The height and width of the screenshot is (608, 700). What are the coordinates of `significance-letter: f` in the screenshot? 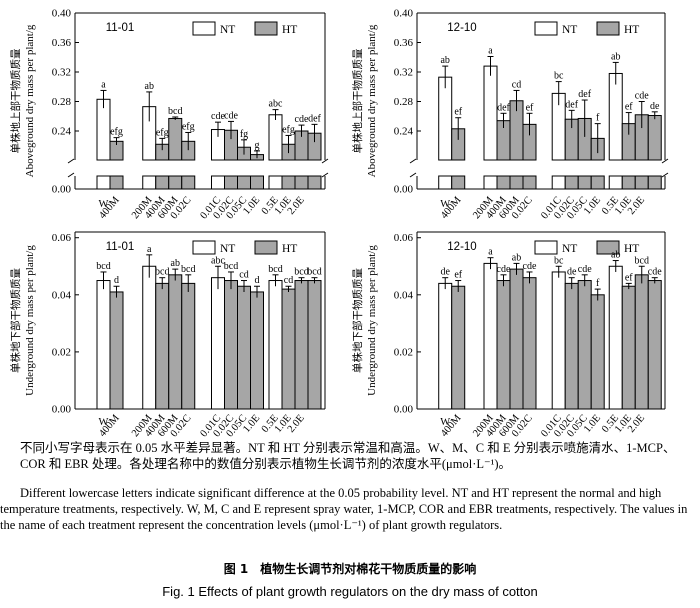 It's located at (598, 118).